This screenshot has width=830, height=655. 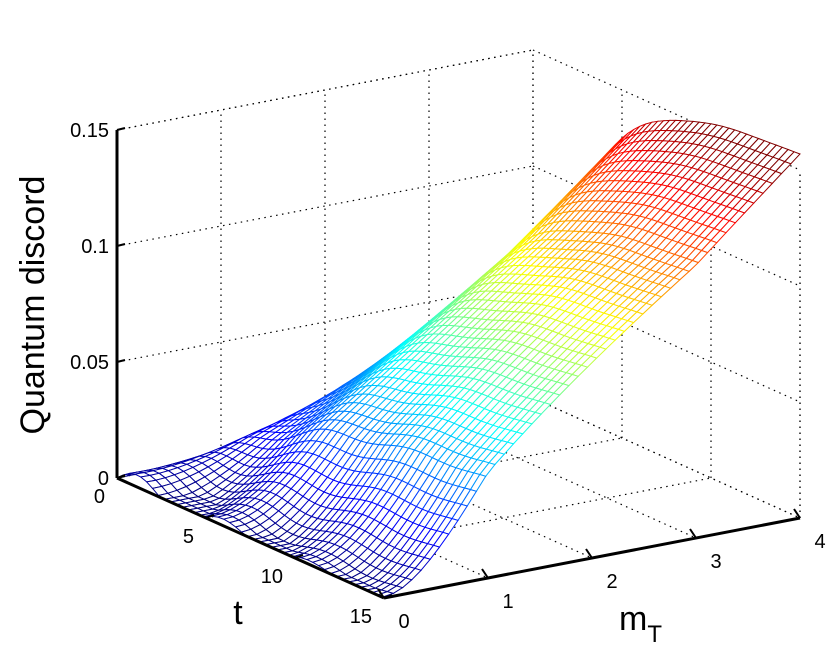 I want to click on t-axis-line, so click(x=250, y=538).